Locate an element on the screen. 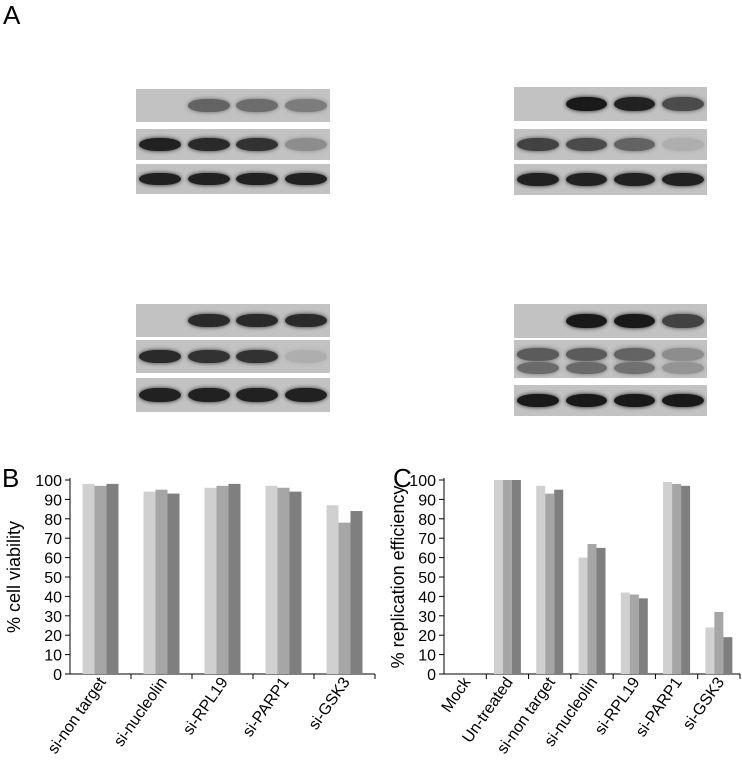  y-tick-label: 80 is located at coordinates (53, 520).